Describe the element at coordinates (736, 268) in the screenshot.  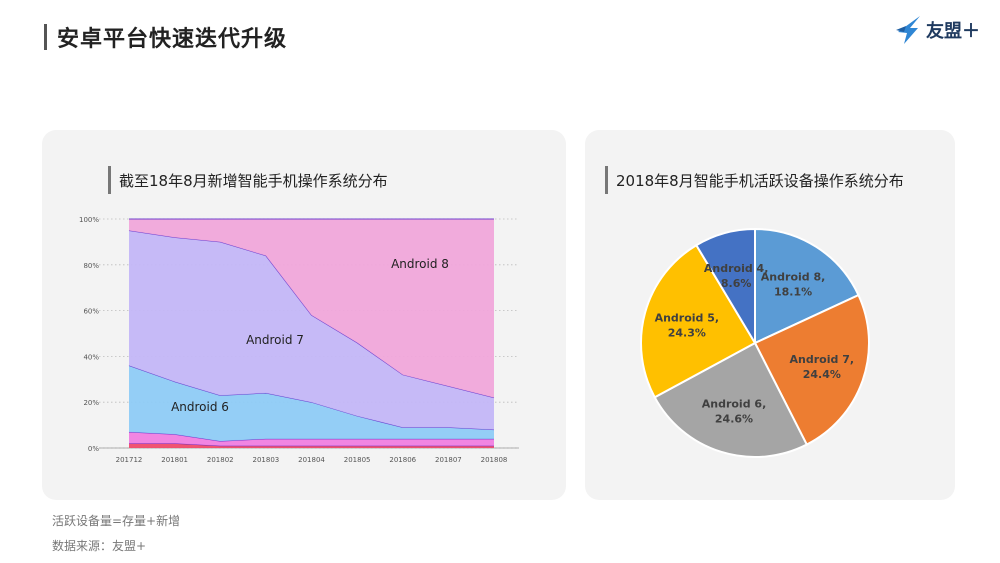
I see `slice-label: Android 4,` at that location.